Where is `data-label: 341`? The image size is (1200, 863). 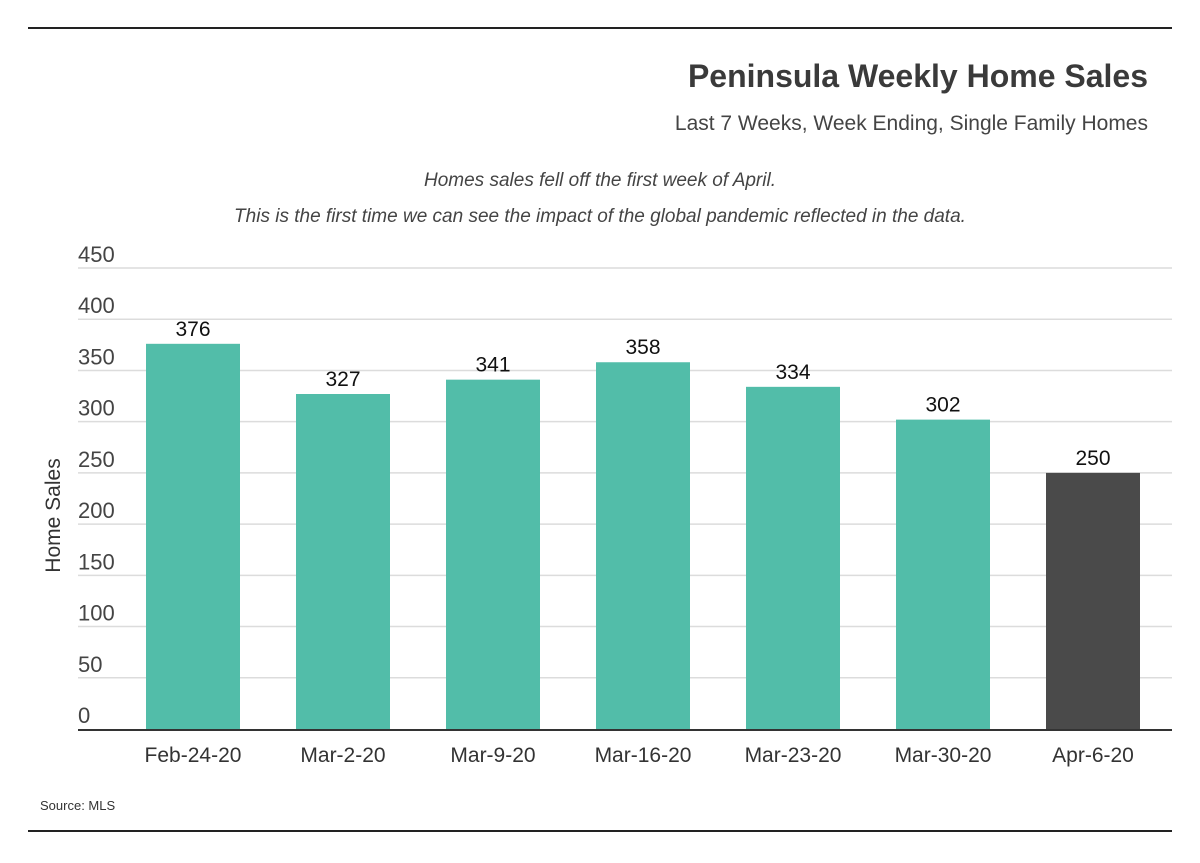
data-label: 341 is located at coordinates (492, 365).